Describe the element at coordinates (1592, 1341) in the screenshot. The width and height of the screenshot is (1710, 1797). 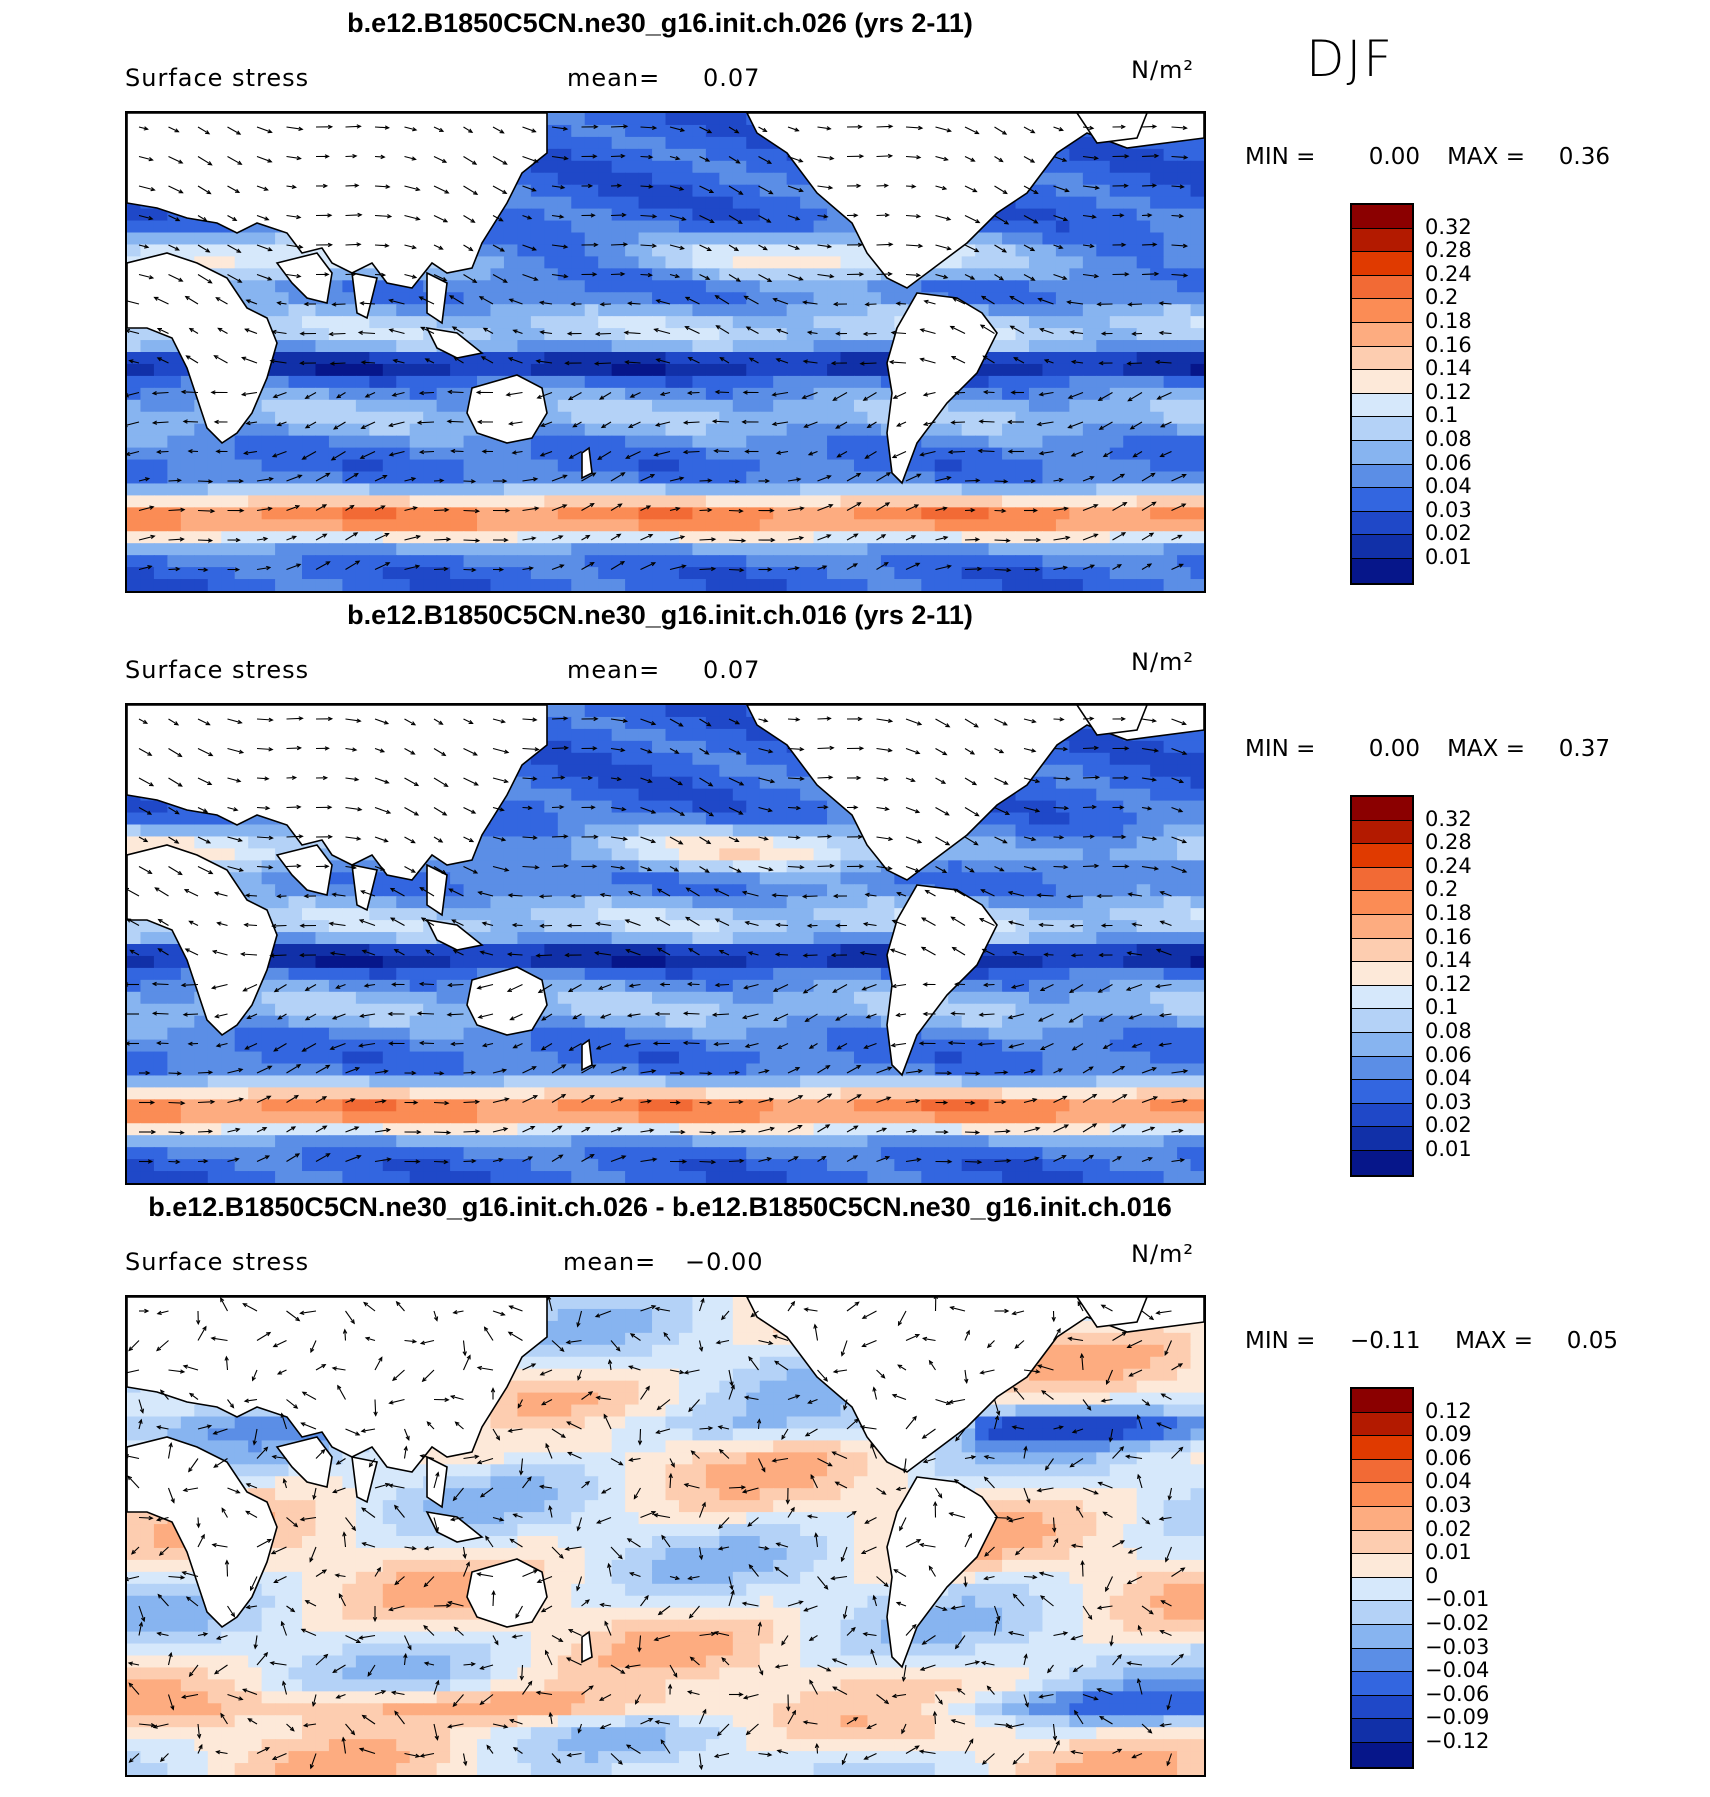
I see `max-value: 0.05` at that location.